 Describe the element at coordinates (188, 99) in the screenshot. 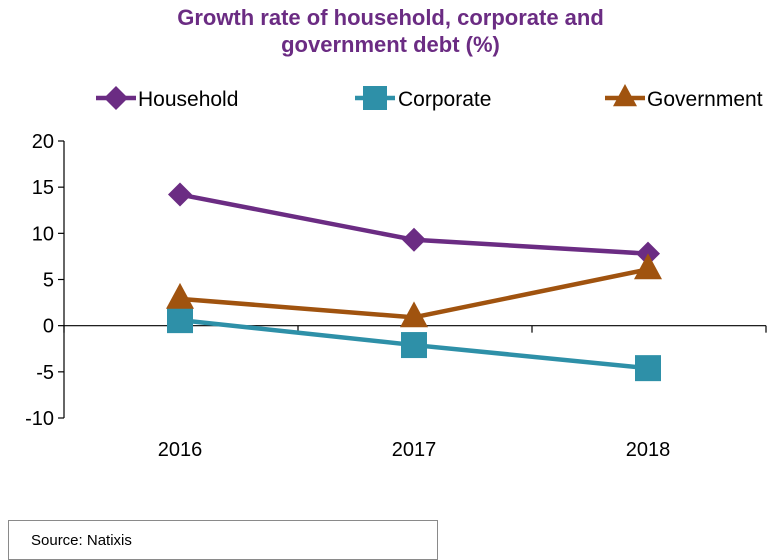

I see `legend-household-label: Household` at that location.